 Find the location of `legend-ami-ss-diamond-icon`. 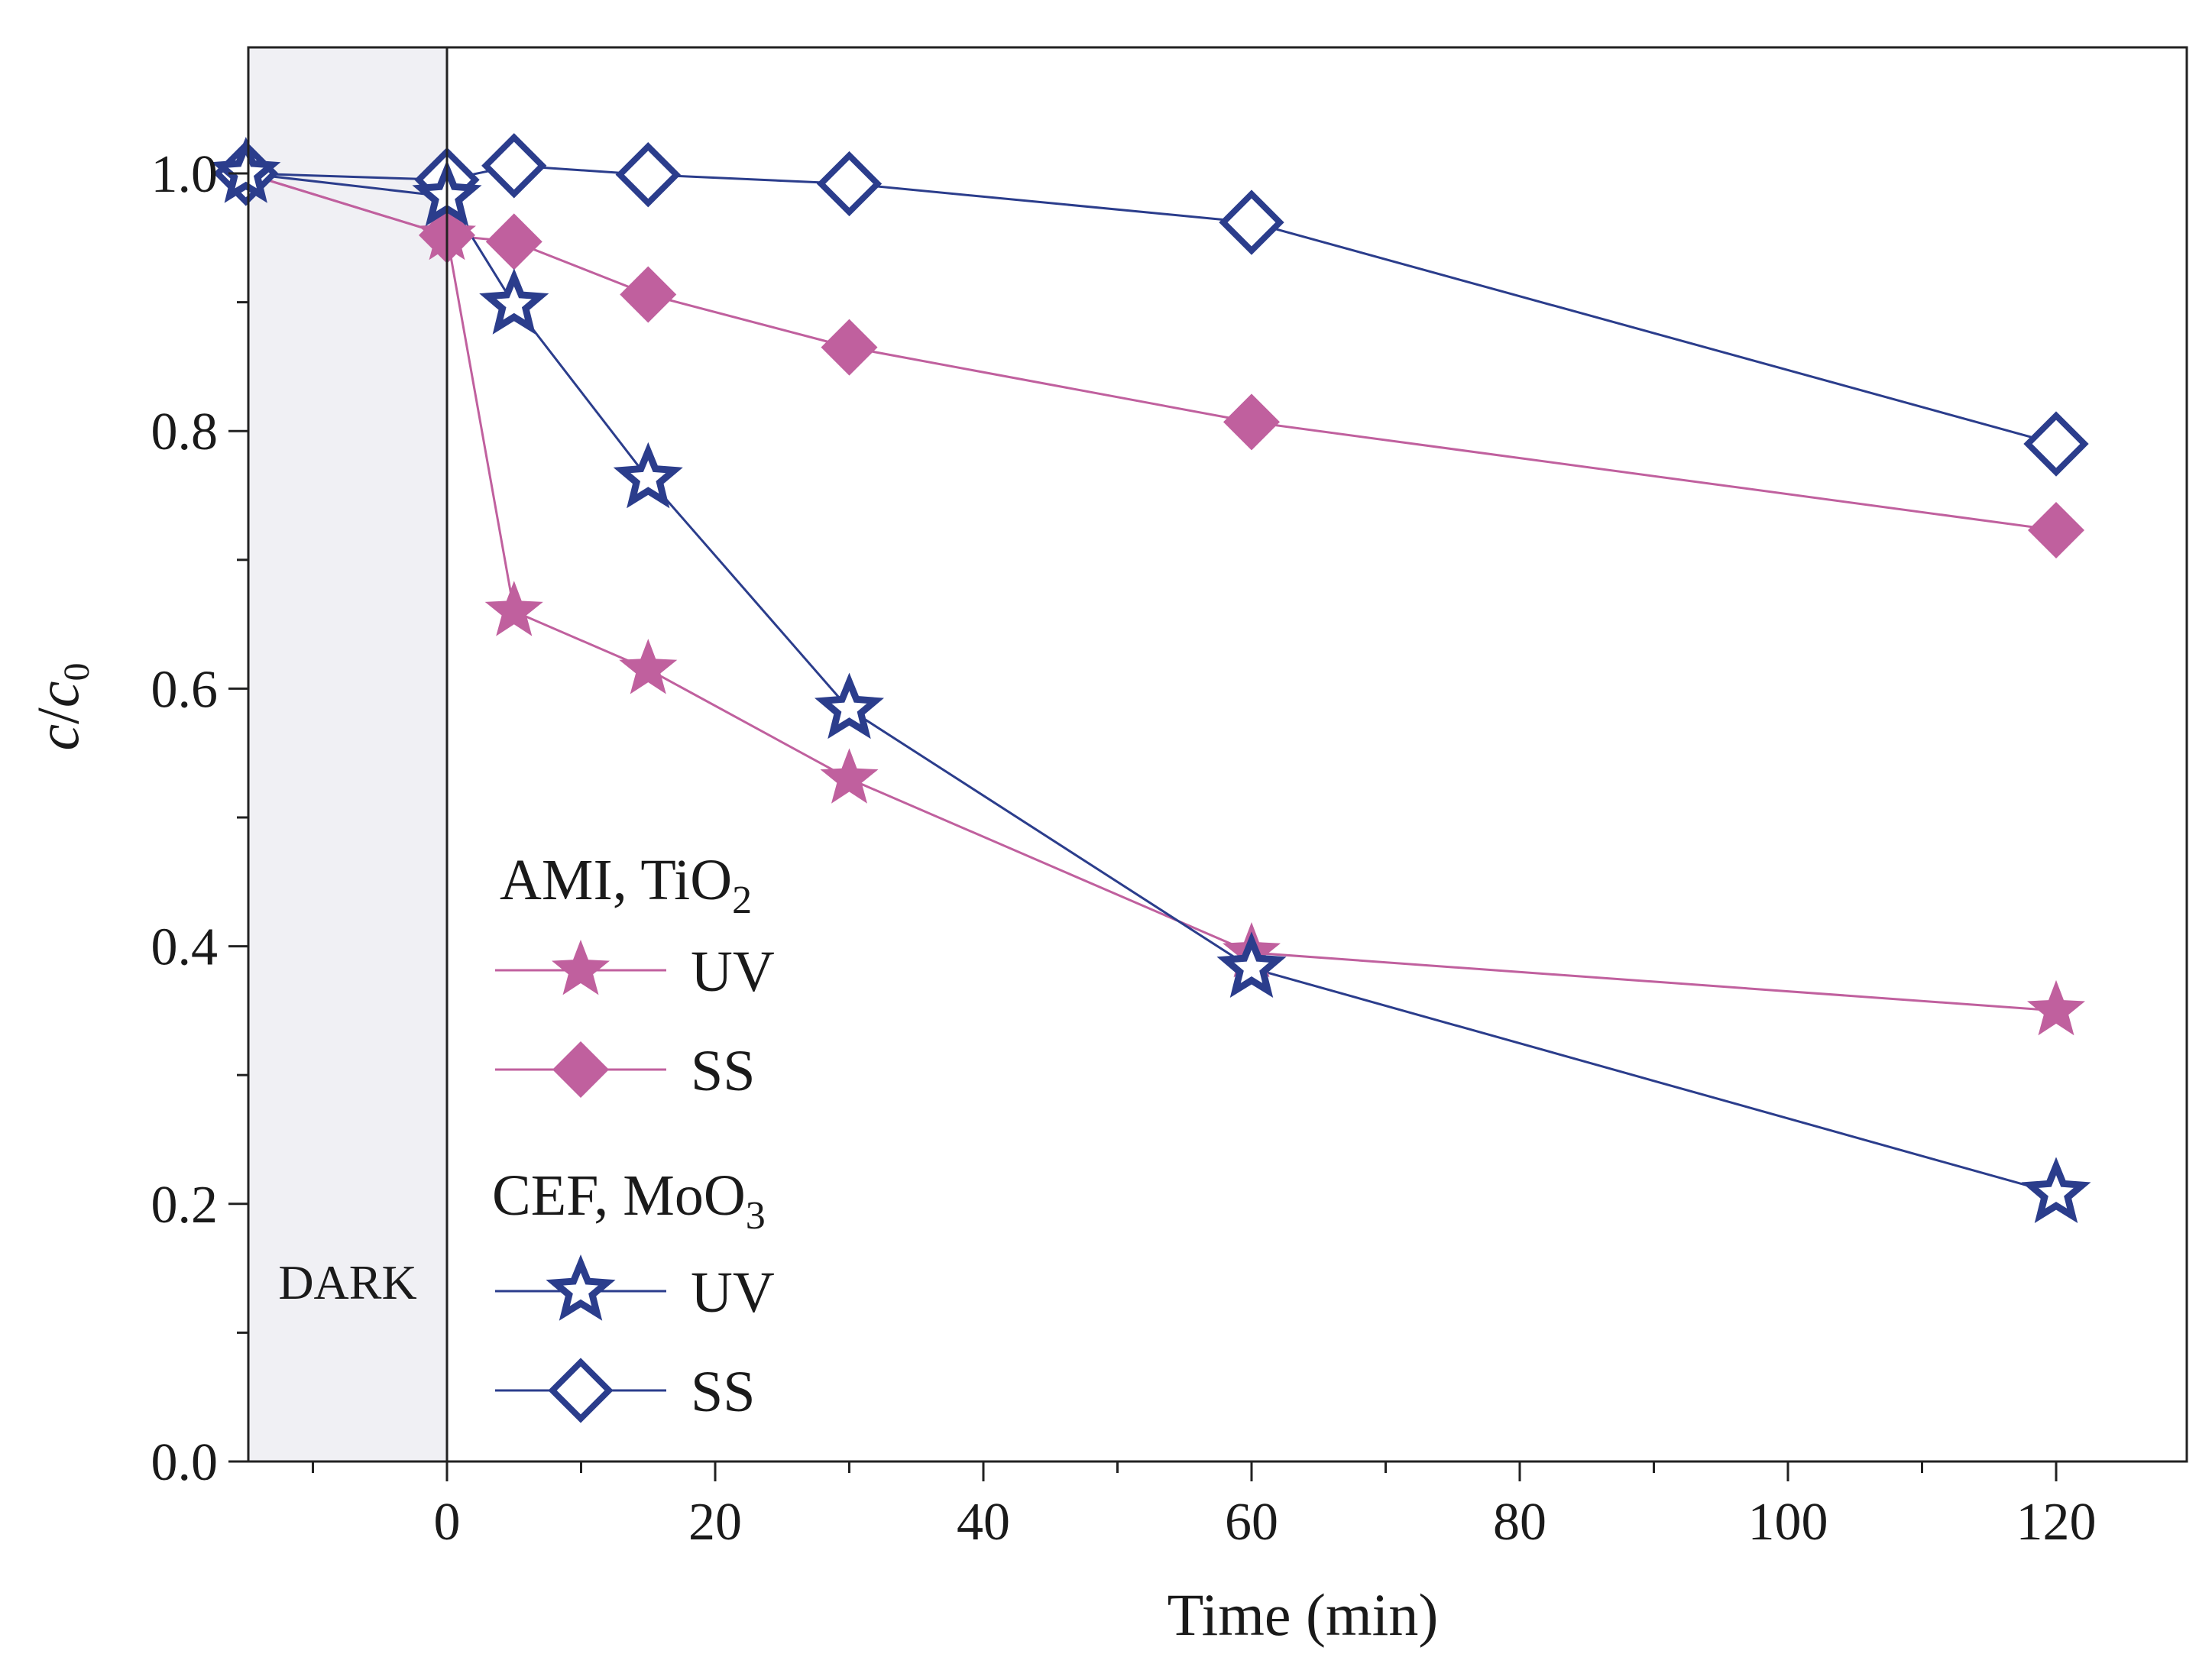

legend-ami-ss-diamond-icon is located at coordinates (580, 1069).